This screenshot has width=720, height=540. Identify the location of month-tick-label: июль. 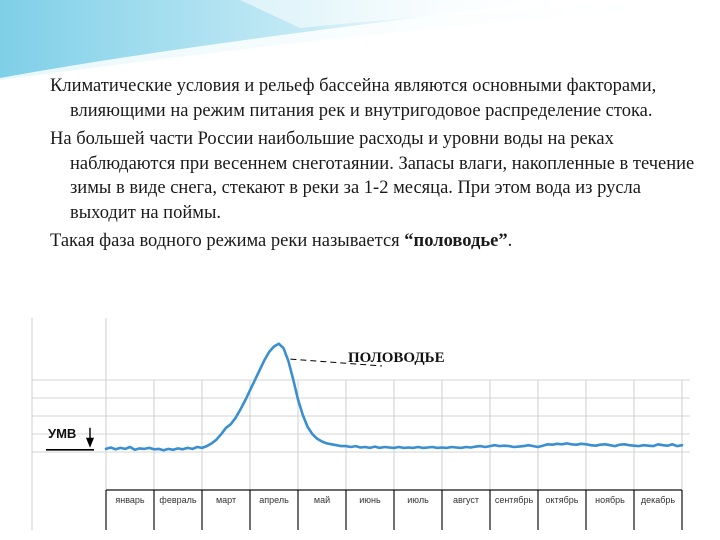
(418, 500).